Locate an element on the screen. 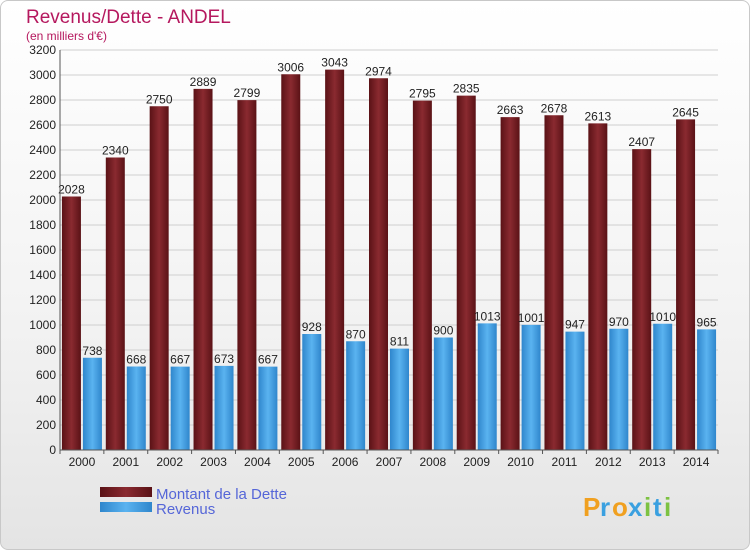 This screenshot has height=550, width=750. x-tick-label: 2004 is located at coordinates (257, 462).